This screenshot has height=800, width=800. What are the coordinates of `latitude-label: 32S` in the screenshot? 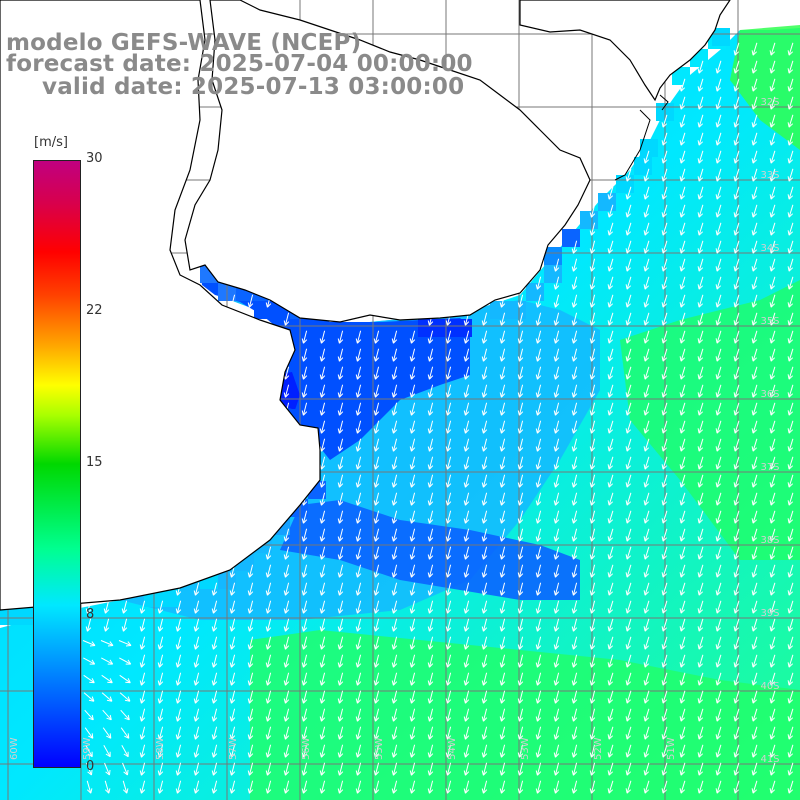 It's located at (769, 102).